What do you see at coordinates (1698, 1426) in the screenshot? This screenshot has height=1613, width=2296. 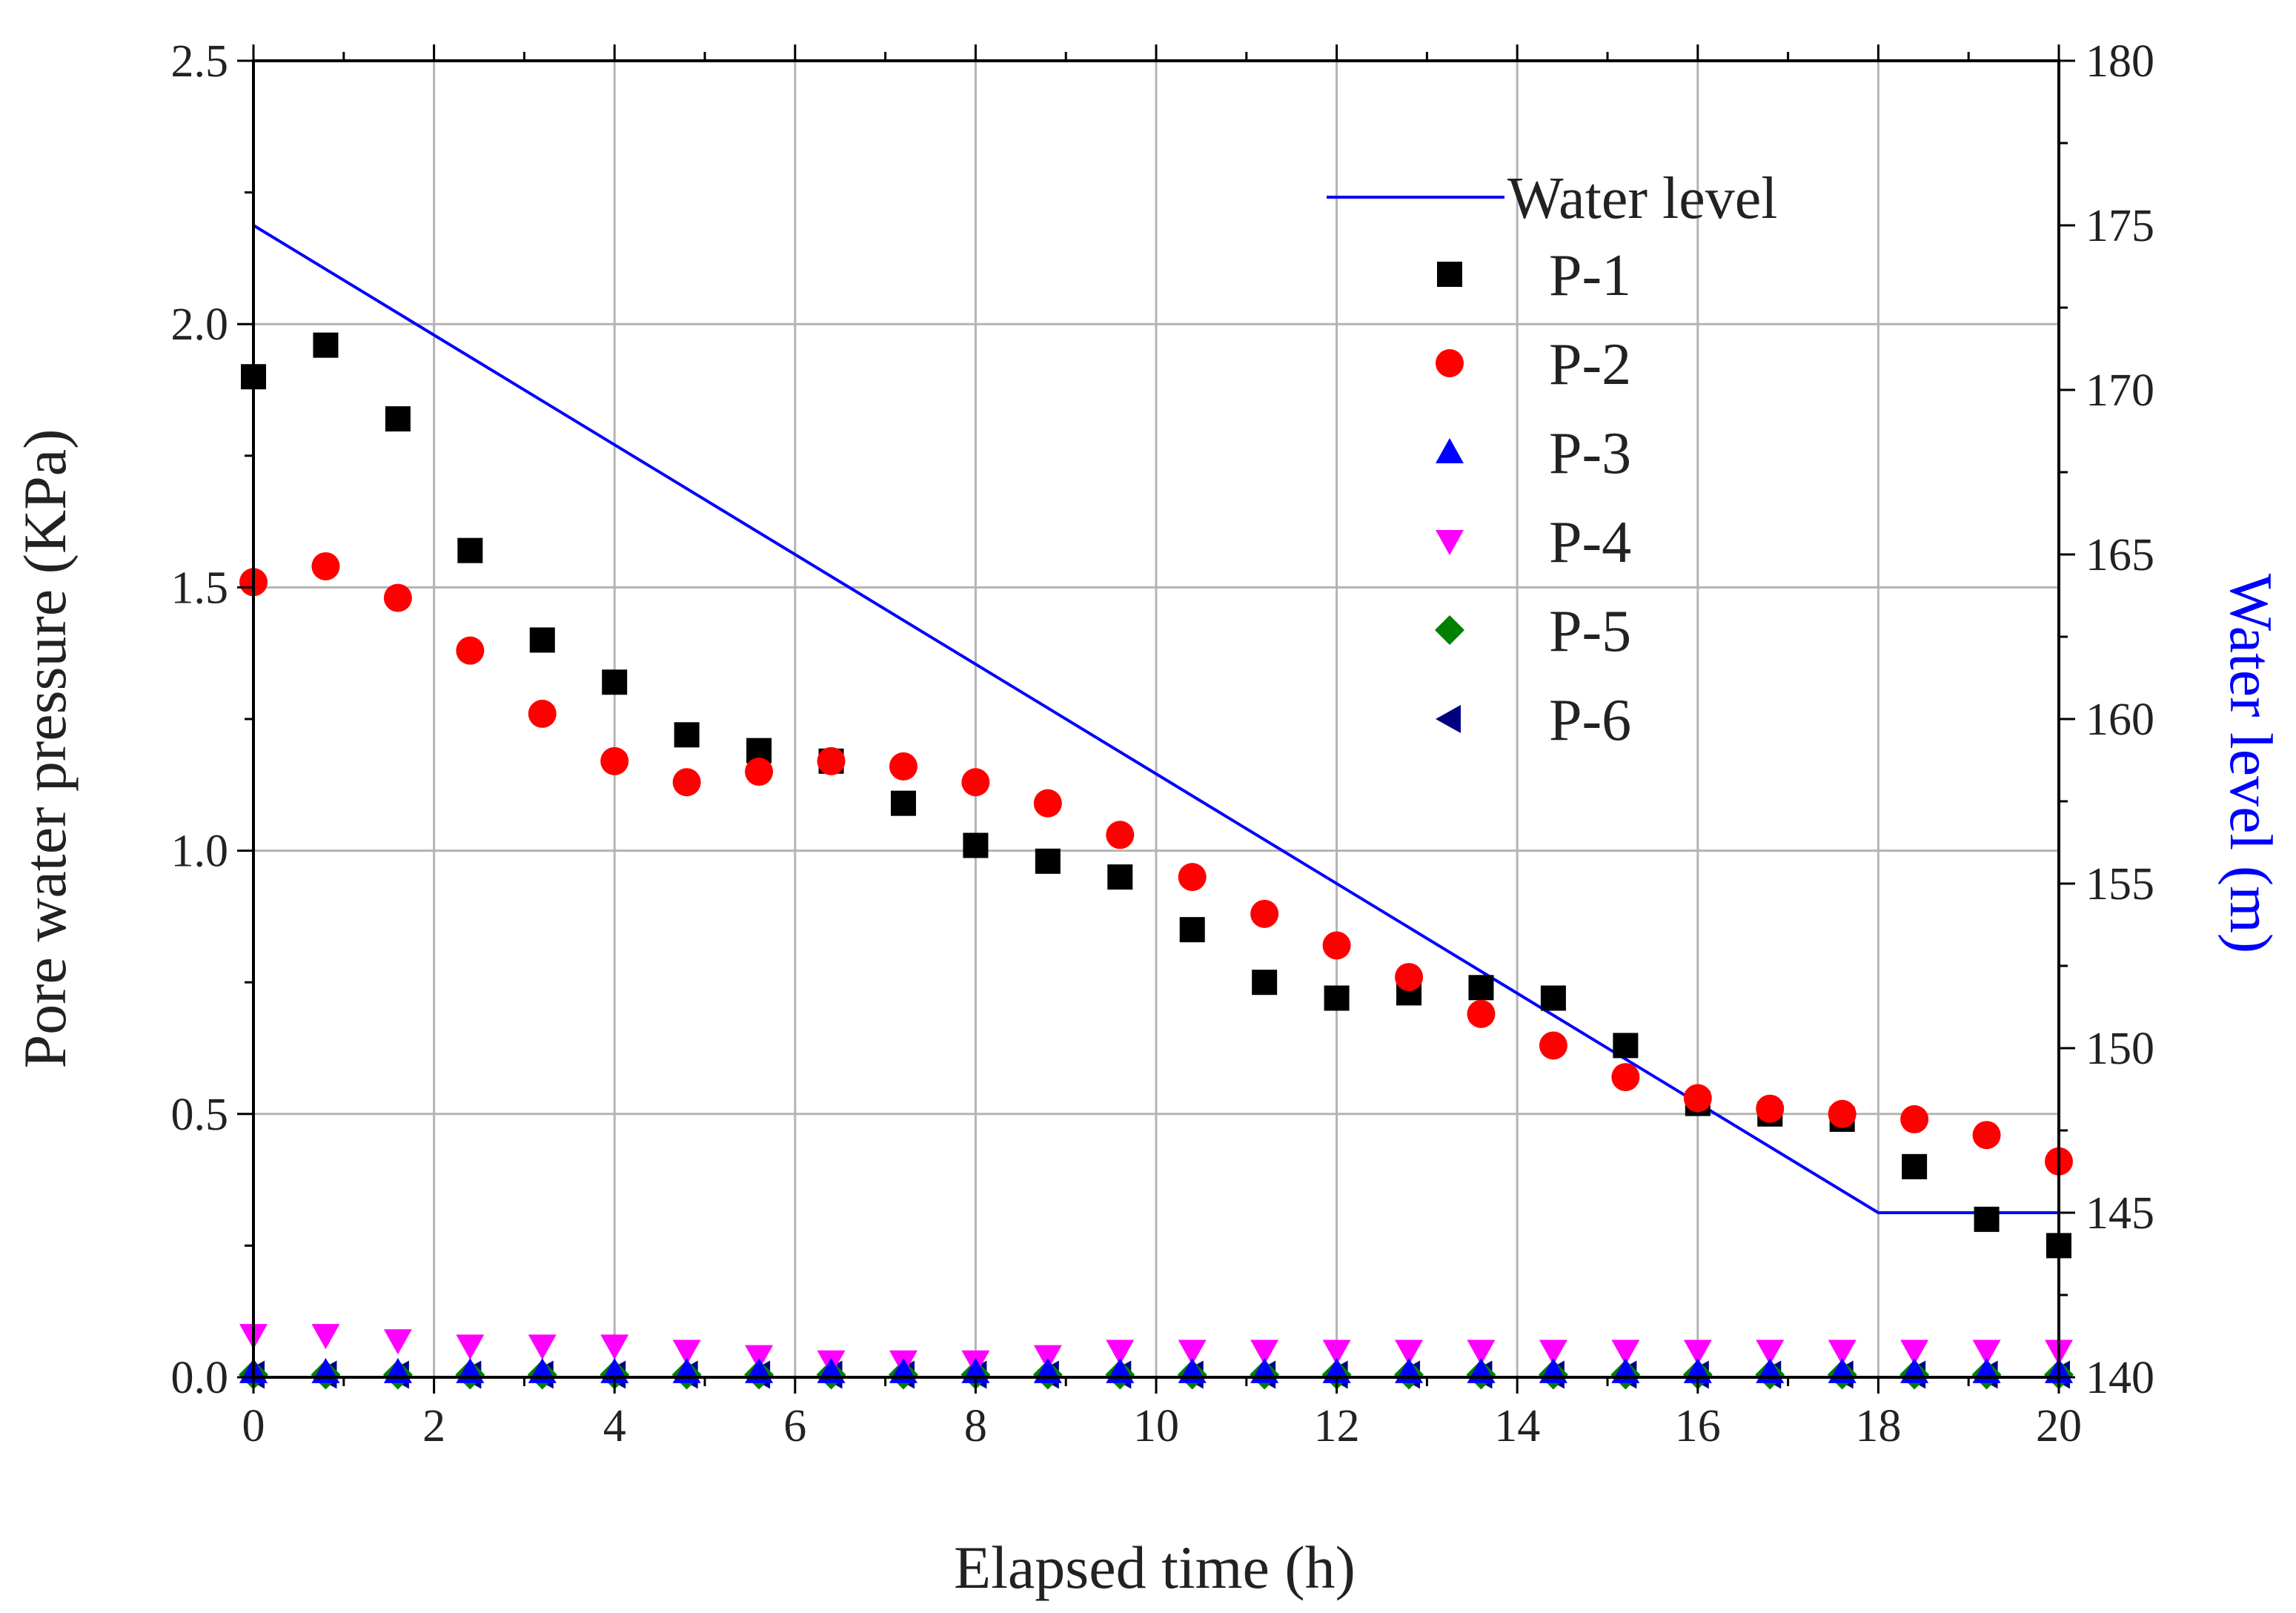 I see `x-tick-label: 16` at bounding box center [1698, 1426].